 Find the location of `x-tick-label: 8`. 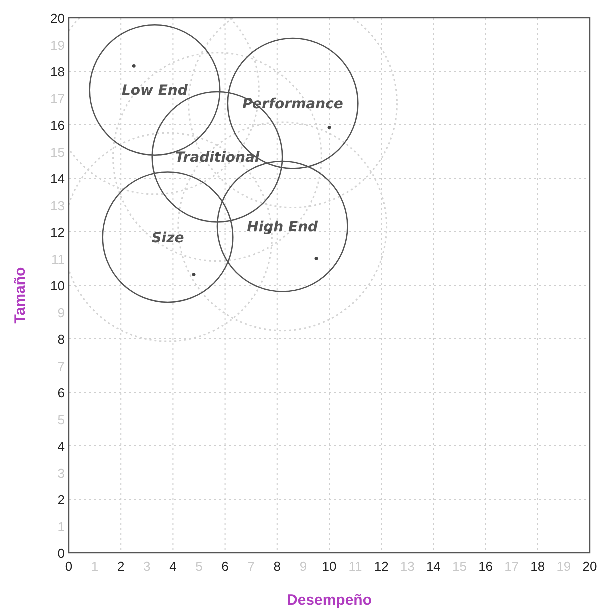

x-tick-label: 8 is located at coordinates (278, 566).